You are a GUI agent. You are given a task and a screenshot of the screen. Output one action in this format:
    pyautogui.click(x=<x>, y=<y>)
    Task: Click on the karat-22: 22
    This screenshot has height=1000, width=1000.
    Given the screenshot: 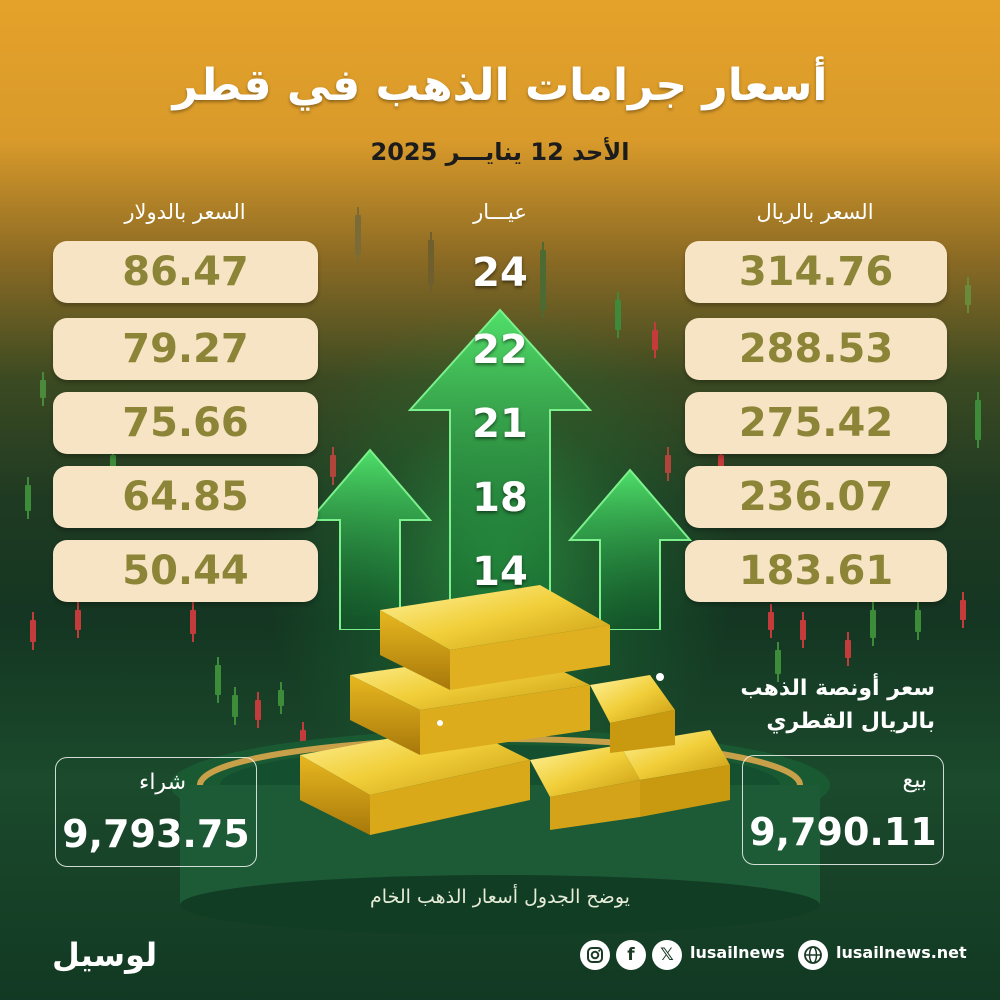 What is the action you would take?
    pyautogui.click(x=500, y=350)
    